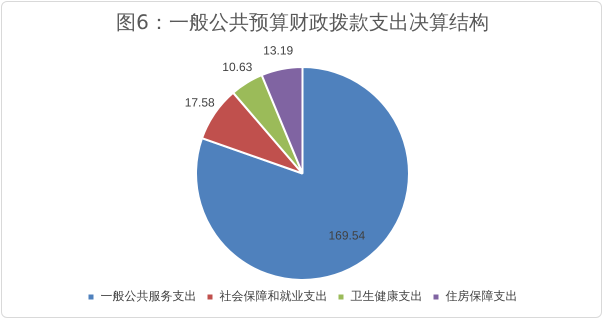 The image size is (605, 321). I want to click on data-label: 169.54, so click(347, 235).